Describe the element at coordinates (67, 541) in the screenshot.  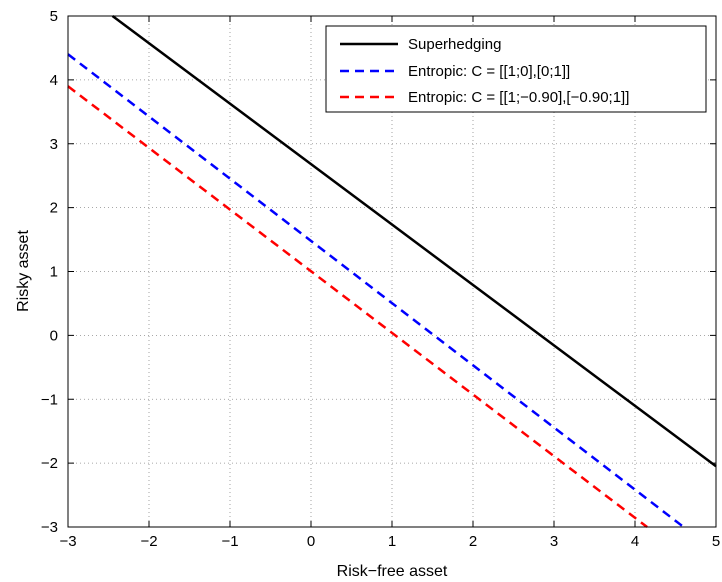
I see `x-tick-label: −3` at that location.